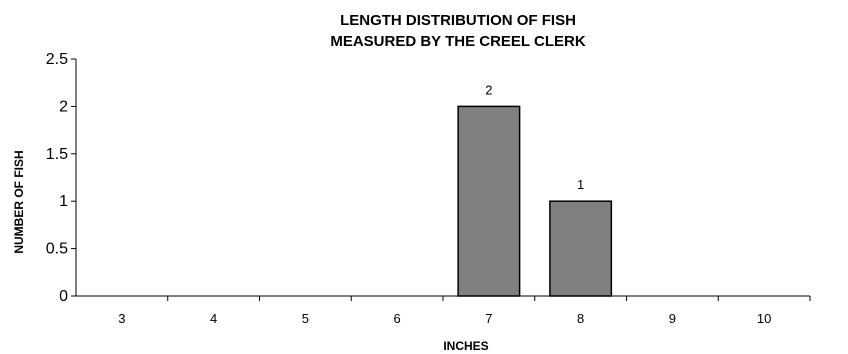 Image resolution: width=848 pixels, height=354 pixels. Describe the element at coordinates (457, 41) in the screenshot. I see `chart-title-line-2: MEASURED BY THE CREEL CLERK` at that location.